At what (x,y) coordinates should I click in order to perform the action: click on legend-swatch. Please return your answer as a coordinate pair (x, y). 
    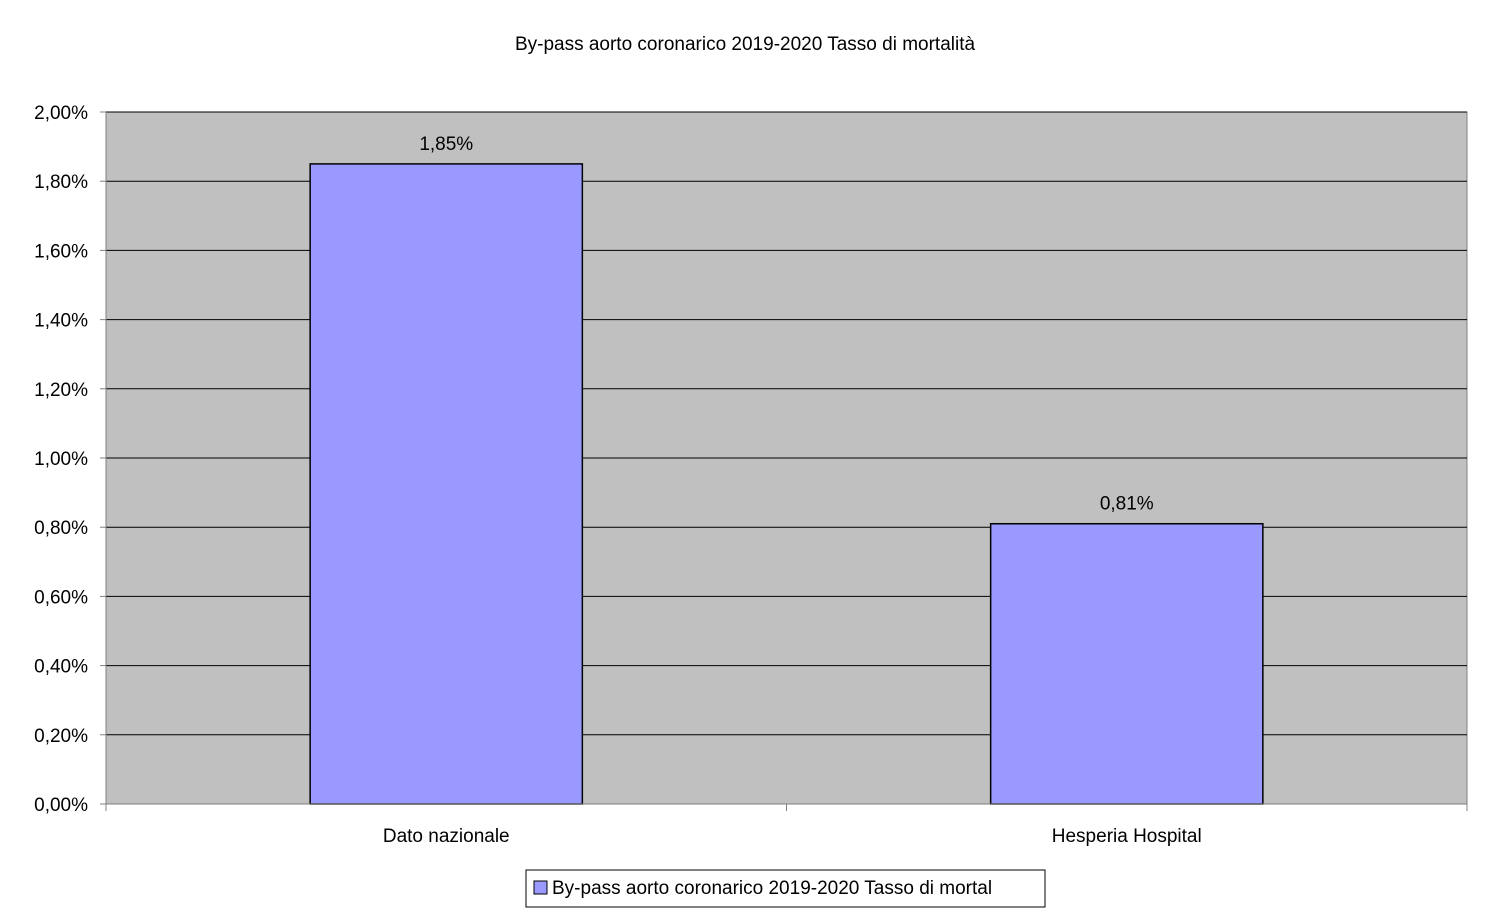
    Looking at the image, I should click on (540, 887).